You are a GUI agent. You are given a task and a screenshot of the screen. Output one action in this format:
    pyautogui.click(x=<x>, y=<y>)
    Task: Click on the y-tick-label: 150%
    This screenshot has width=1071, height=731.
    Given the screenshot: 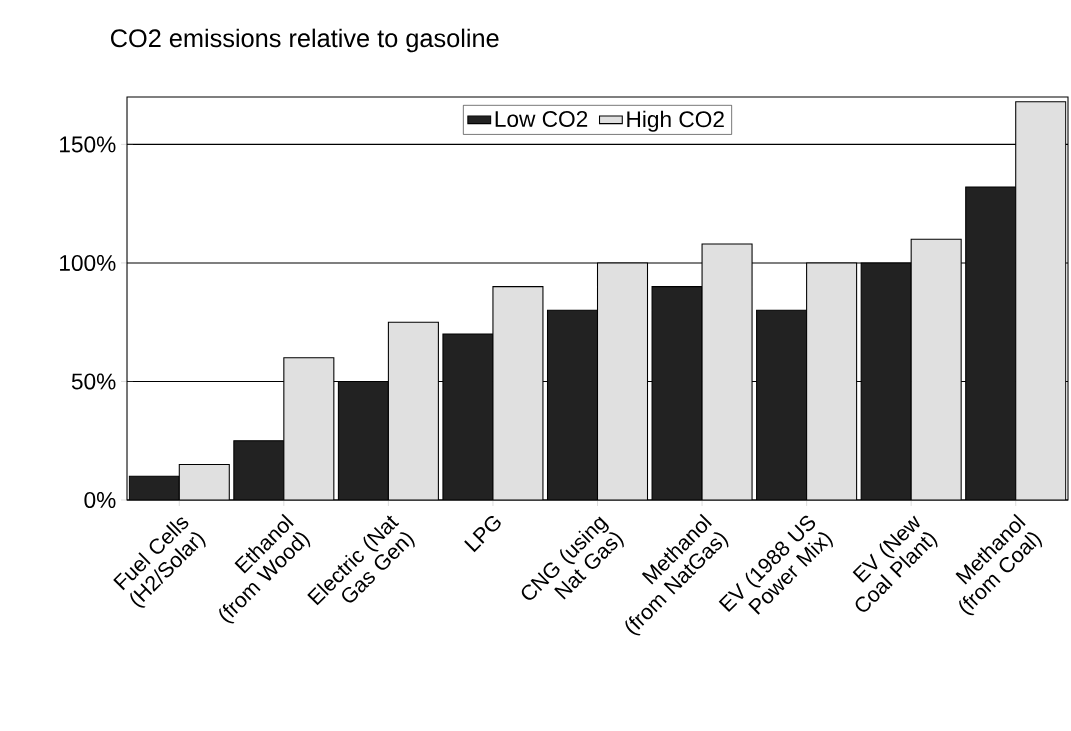 What is the action you would take?
    pyautogui.click(x=88, y=144)
    